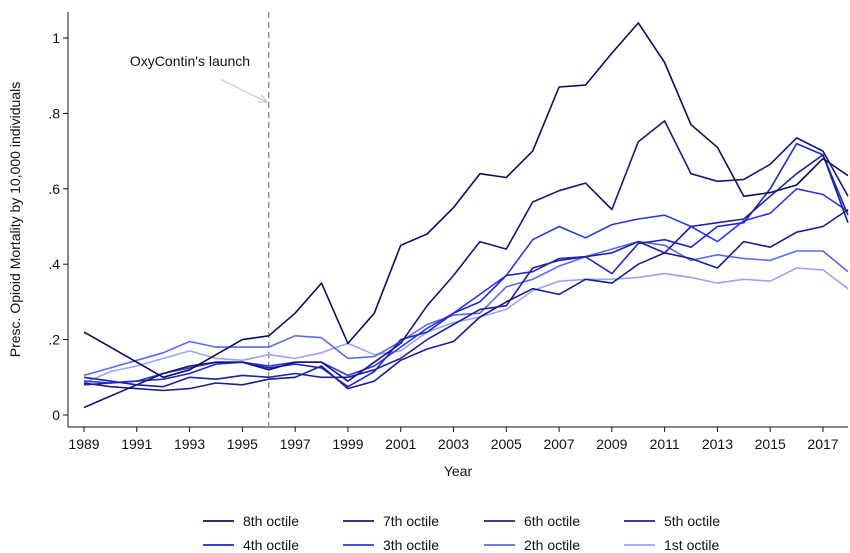 The width and height of the screenshot is (850, 553). I want to click on x-tick-label: 2009, so click(611, 444).